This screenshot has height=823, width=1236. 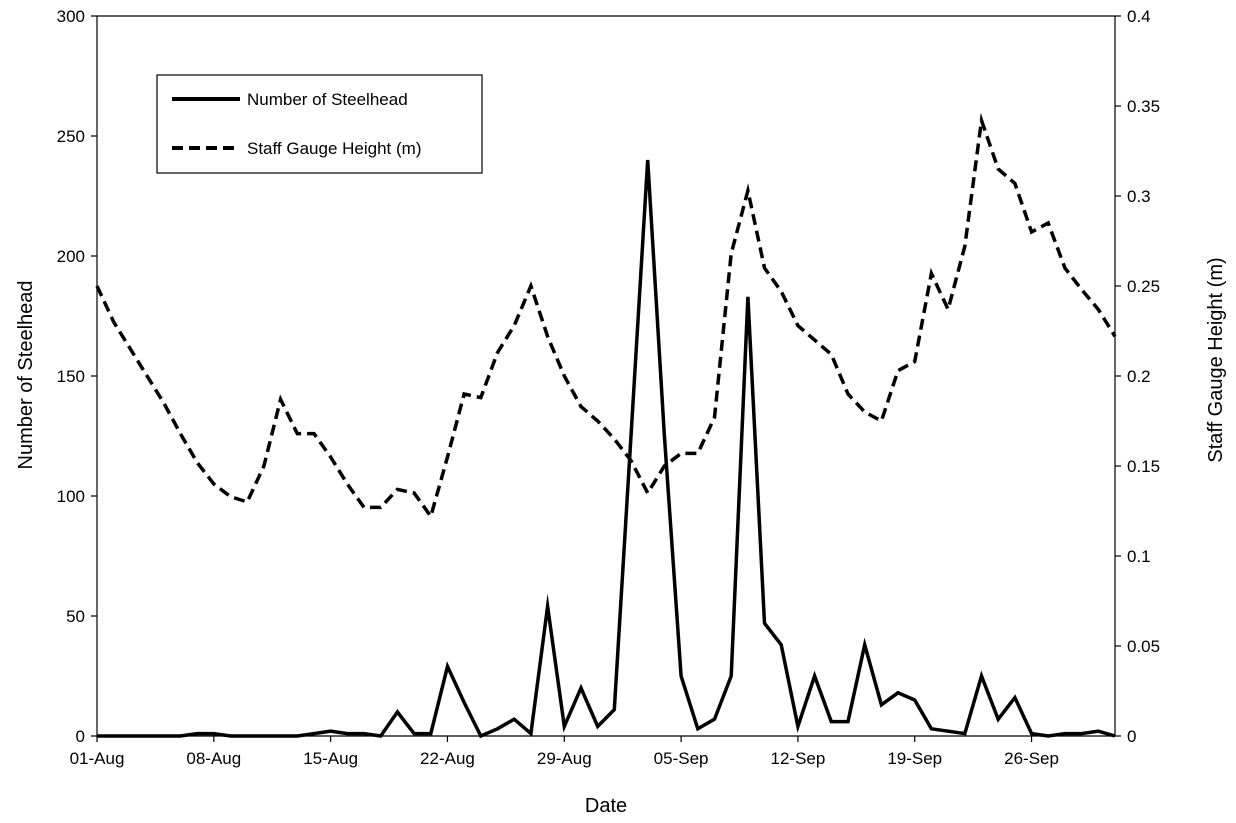 I want to click on x-tick-label: 01-Aug, so click(x=97, y=758).